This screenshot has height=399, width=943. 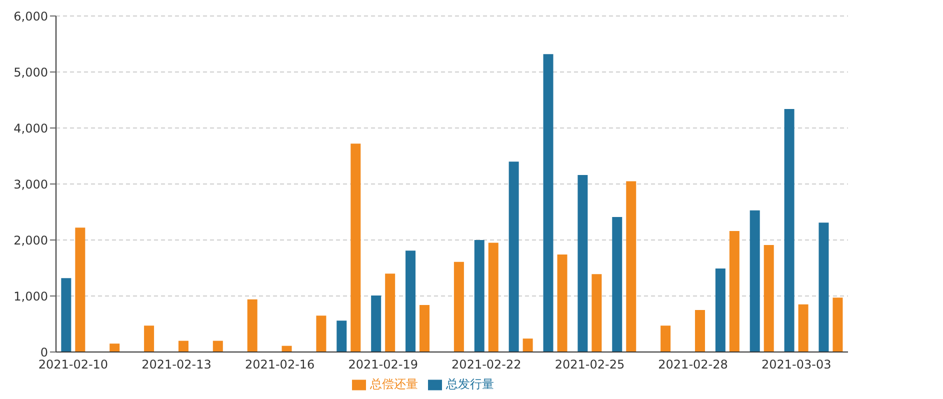 I want to click on y-tick-label: 4,000, so click(x=31, y=128).